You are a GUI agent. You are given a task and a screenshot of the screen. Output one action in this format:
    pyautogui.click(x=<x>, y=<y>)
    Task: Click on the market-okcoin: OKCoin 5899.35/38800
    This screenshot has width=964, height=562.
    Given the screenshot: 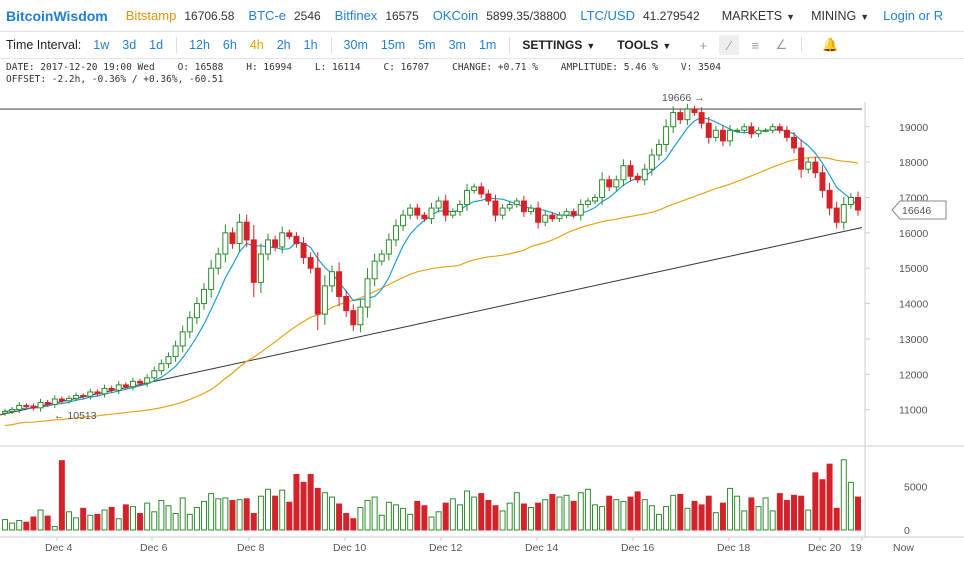 What is the action you would take?
    pyautogui.click(x=500, y=15)
    